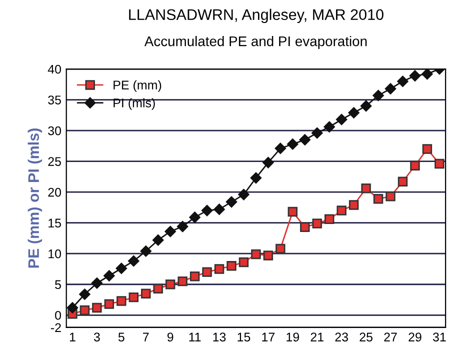 This screenshot has width=474, height=354. I want to click on x-tick-label: 3, so click(97, 337).